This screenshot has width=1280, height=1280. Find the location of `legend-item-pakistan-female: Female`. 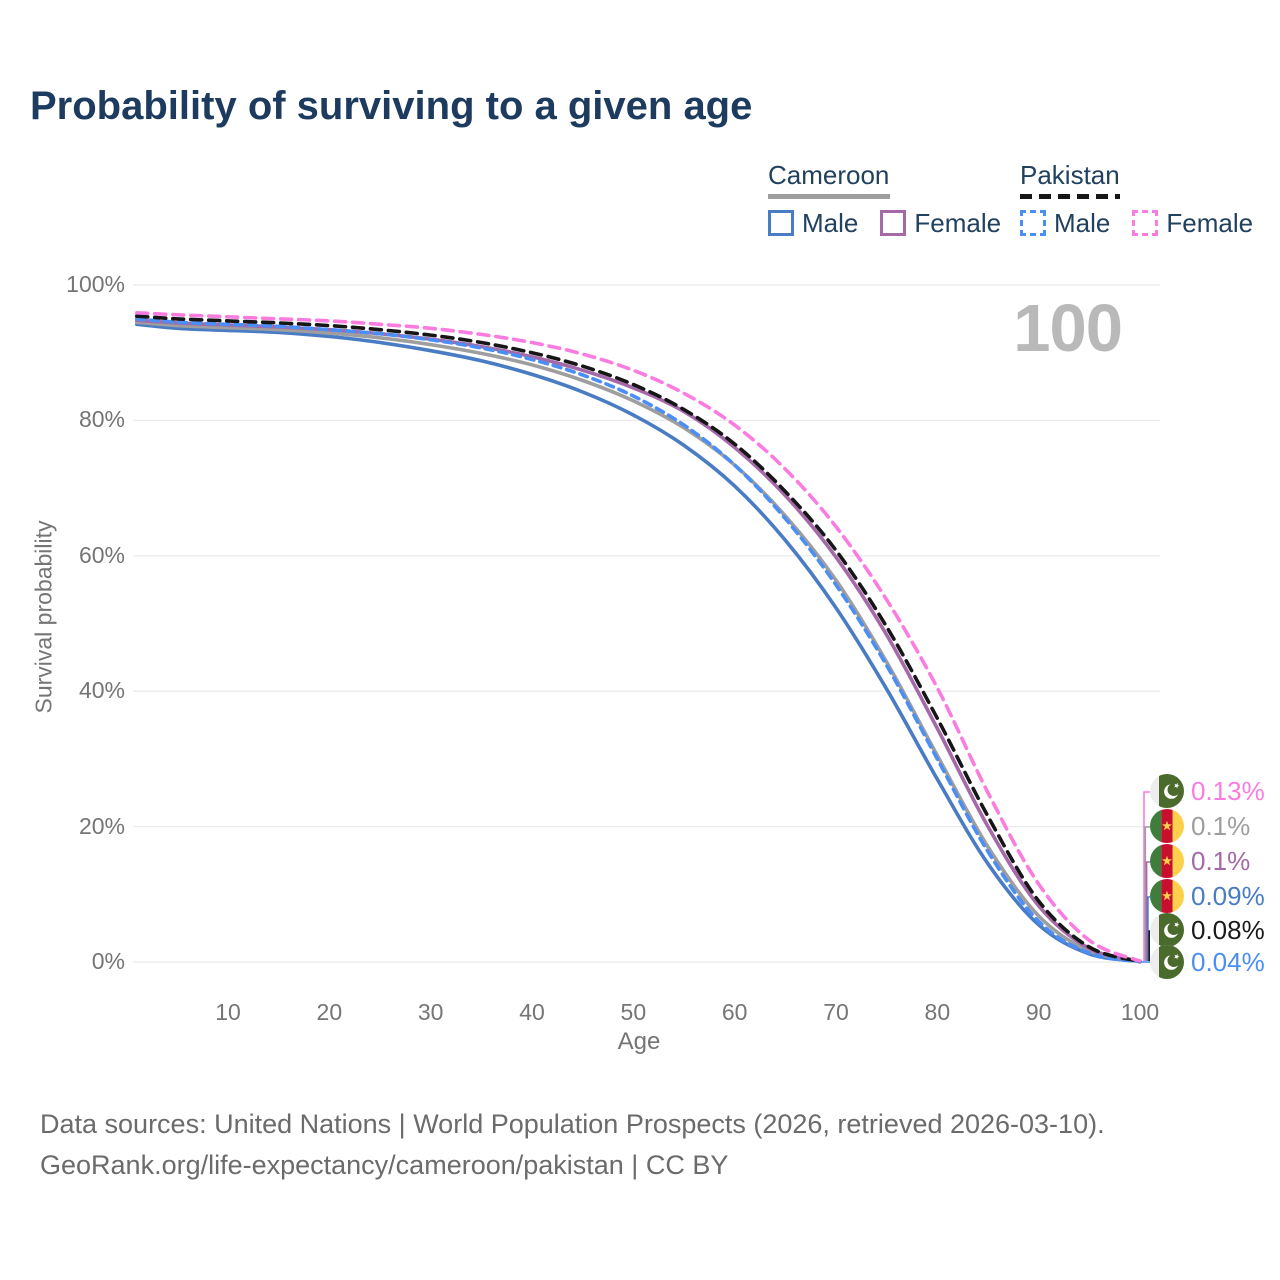

legend-item-pakistan-female: Female is located at coordinates (1192, 223).